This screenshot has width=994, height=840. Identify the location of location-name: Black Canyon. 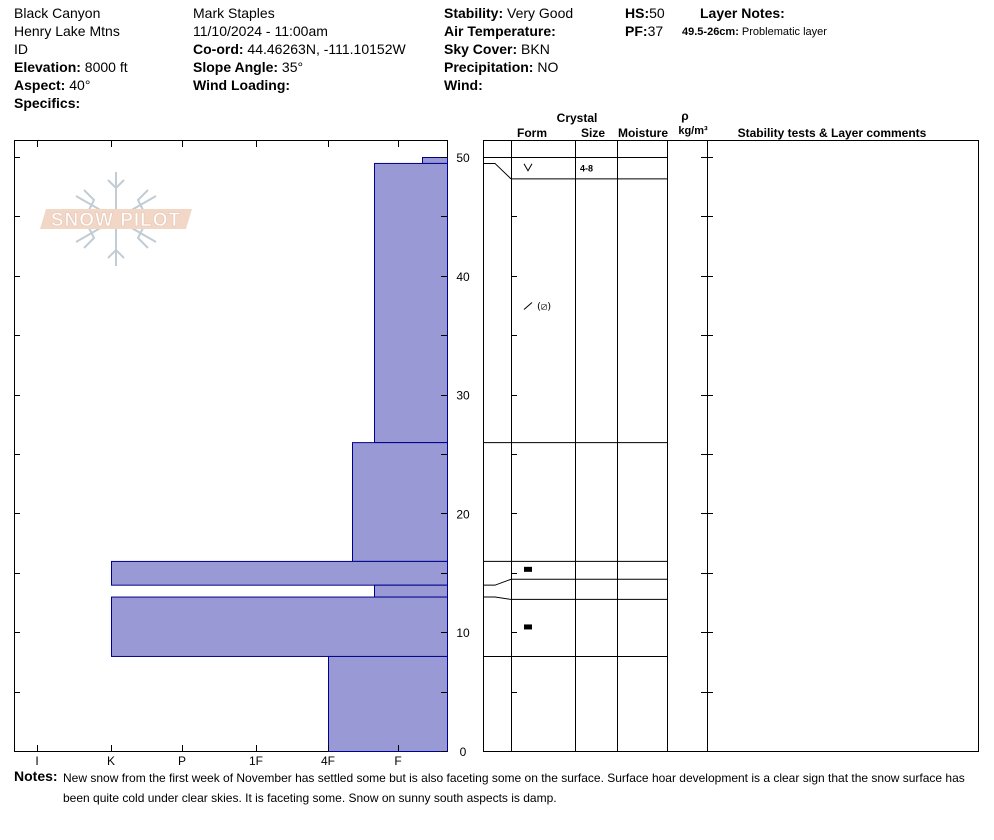
(57, 13).